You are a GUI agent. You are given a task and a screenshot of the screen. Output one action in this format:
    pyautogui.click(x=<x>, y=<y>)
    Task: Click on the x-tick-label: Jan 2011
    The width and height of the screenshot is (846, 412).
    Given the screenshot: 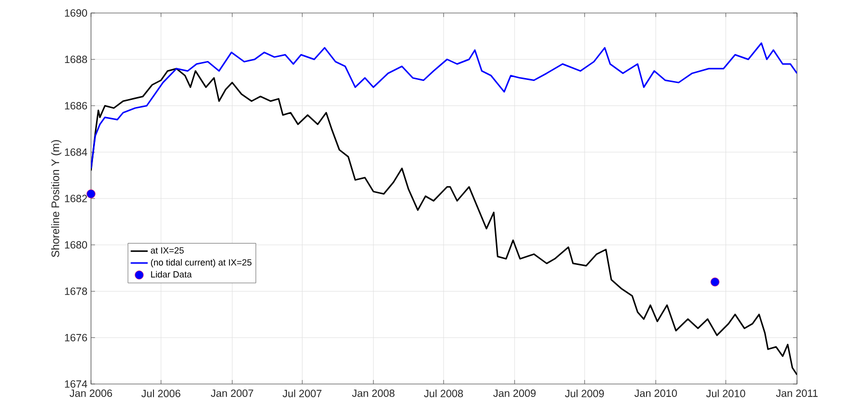 What is the action you would take?
    pyautogui.click(x=797, y=393)
    